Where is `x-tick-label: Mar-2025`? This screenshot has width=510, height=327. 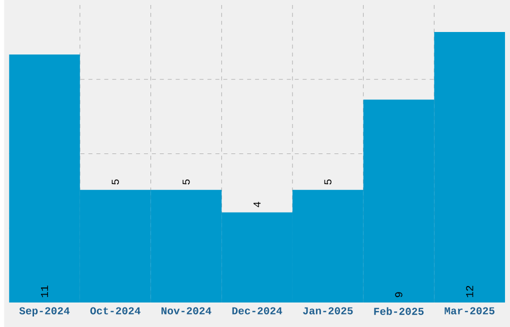 x-tick-label: Mar-2025 is located at coordinates (469, 310).